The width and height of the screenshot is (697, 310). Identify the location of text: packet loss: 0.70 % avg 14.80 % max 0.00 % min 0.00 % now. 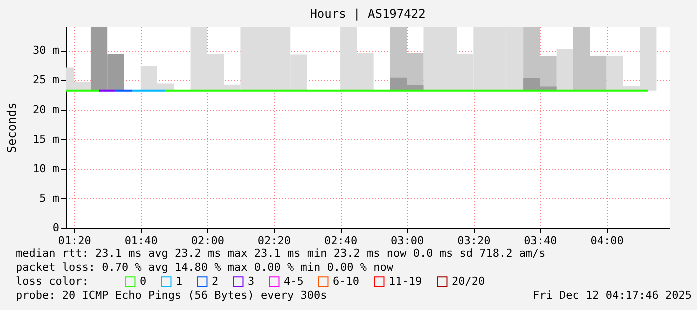
(205, 267).